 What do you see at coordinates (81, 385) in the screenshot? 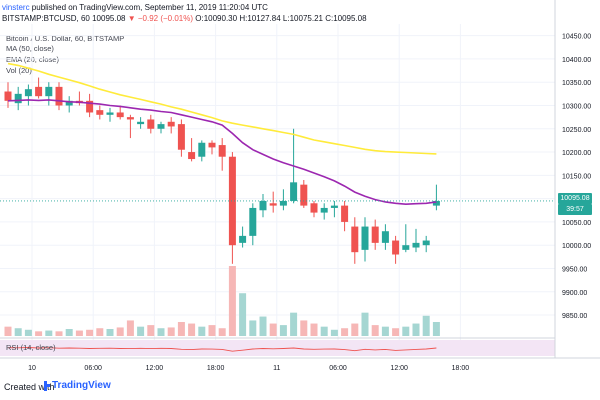
I see `tradingview-link: TradingView` at bounding box center [81, 385].